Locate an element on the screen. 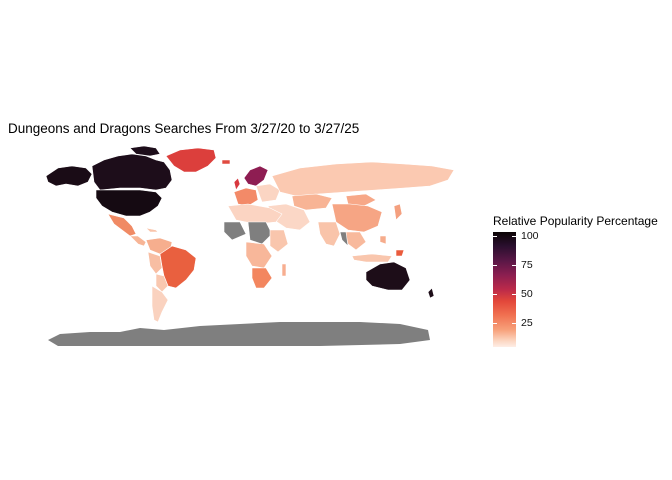 This screenshot has width=672, height=480. bolivia-paraguay is located at coordinates (162, 283).